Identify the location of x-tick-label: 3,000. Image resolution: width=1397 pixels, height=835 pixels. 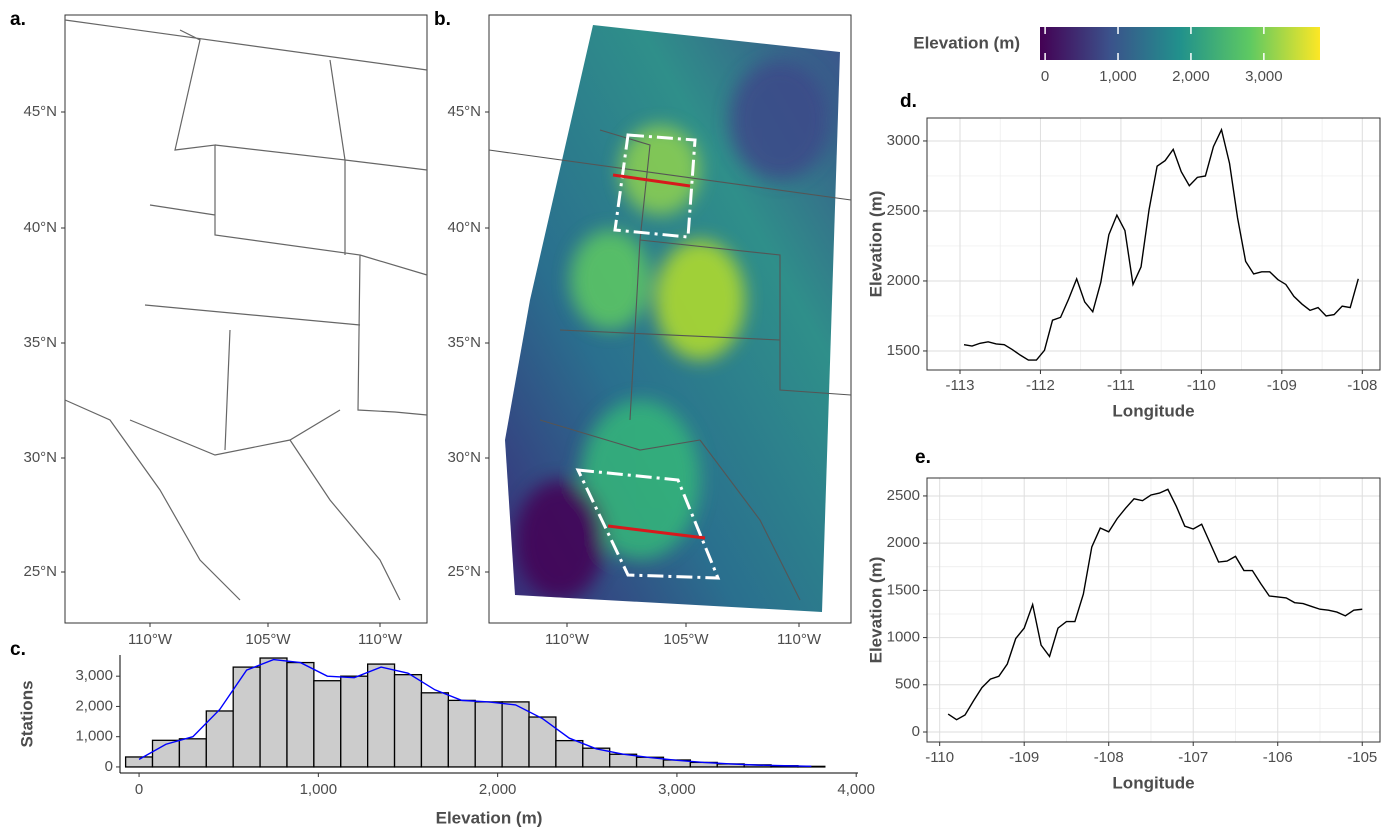
(677, 789).